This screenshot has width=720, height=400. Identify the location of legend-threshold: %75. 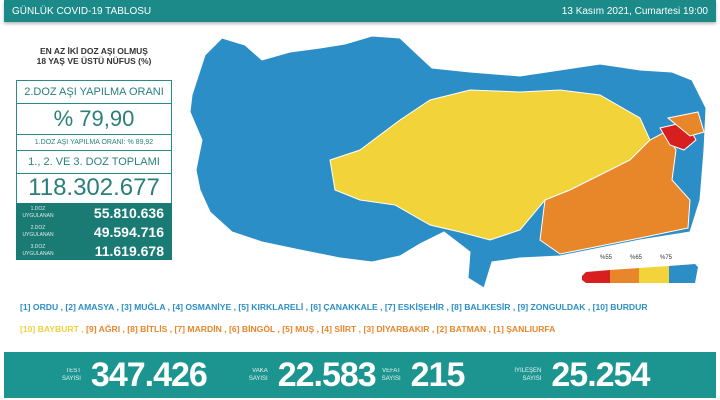
(666, 258).